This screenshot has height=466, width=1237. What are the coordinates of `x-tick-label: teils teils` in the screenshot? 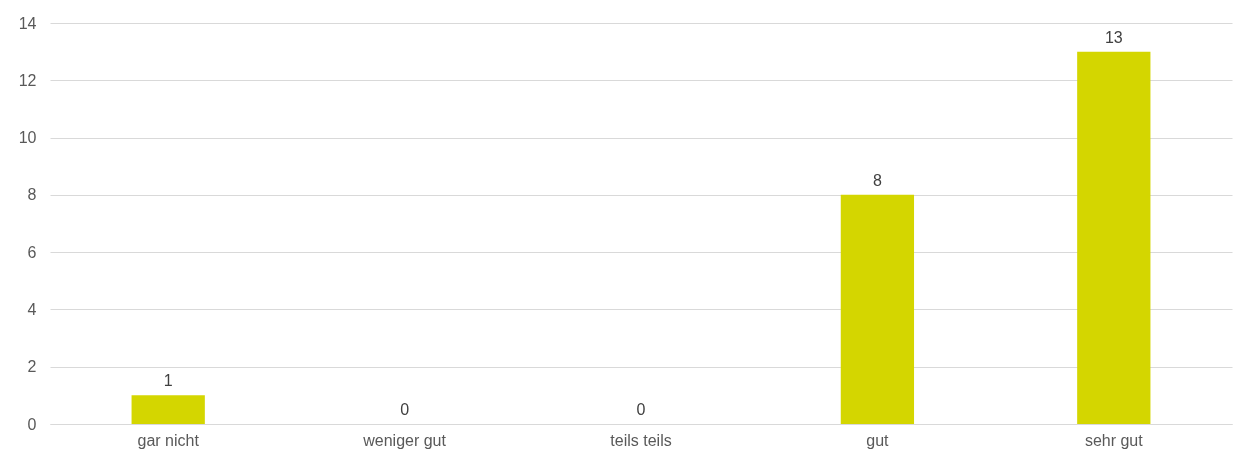 It's located at (641, 440).